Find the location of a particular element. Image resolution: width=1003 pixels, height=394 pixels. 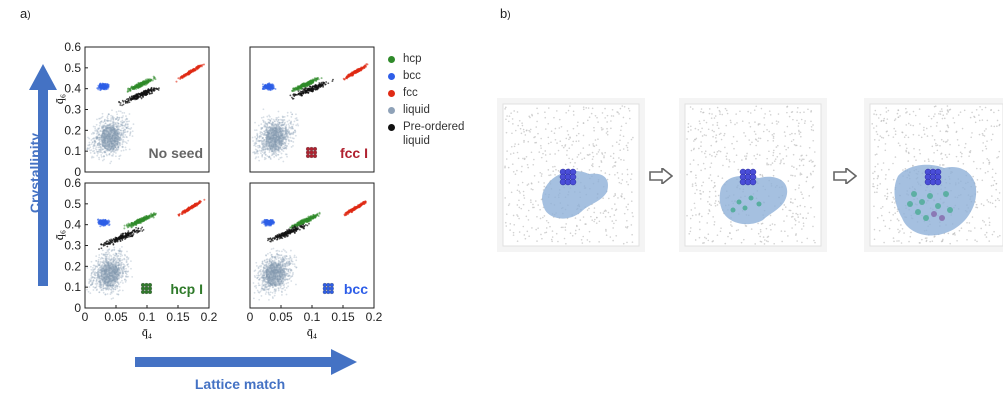

legend: hcp bcc fcc liquid Pre-ordered liquid is located at coordinates (435, 101).